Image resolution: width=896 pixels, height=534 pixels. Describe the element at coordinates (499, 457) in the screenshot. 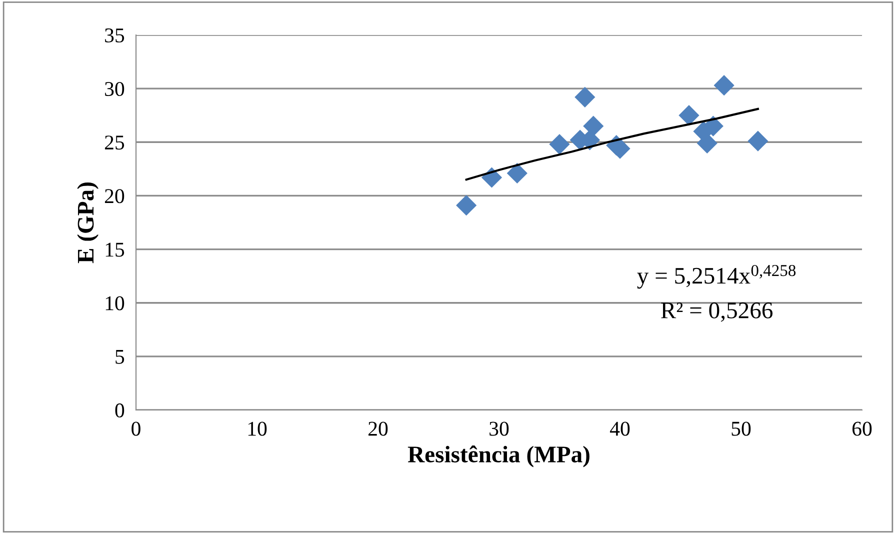

I see `x-axis-title: Resistência (MPa)` at that location.